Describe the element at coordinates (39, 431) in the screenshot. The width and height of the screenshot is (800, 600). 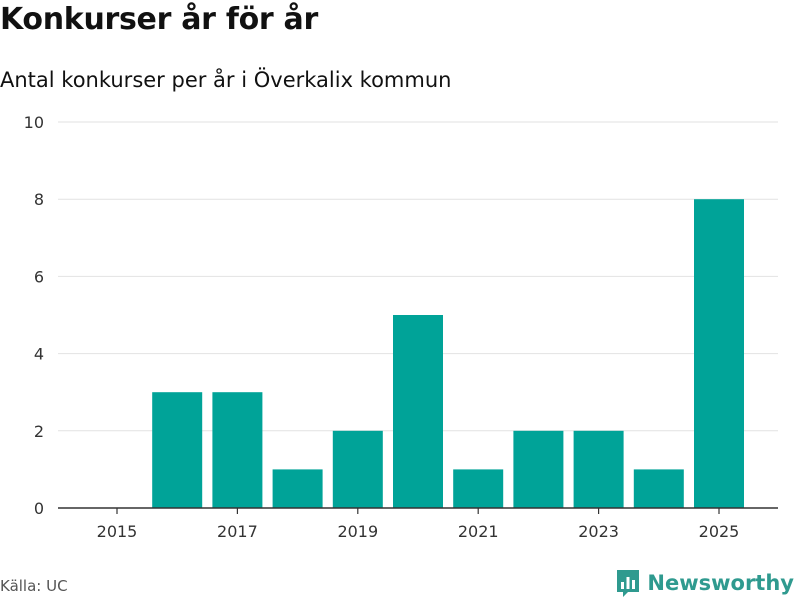
I see `y-tick-label: 2` at that location.